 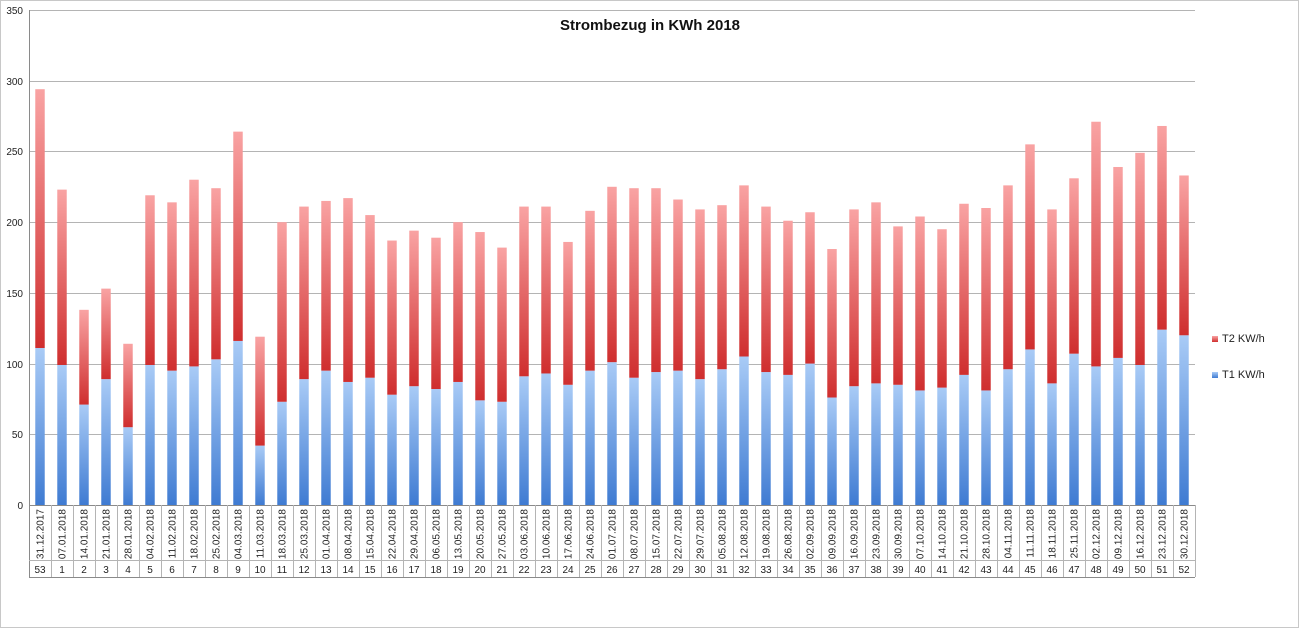 I want to click on y-tick-label-50: 50, so click(x=18, y=435).